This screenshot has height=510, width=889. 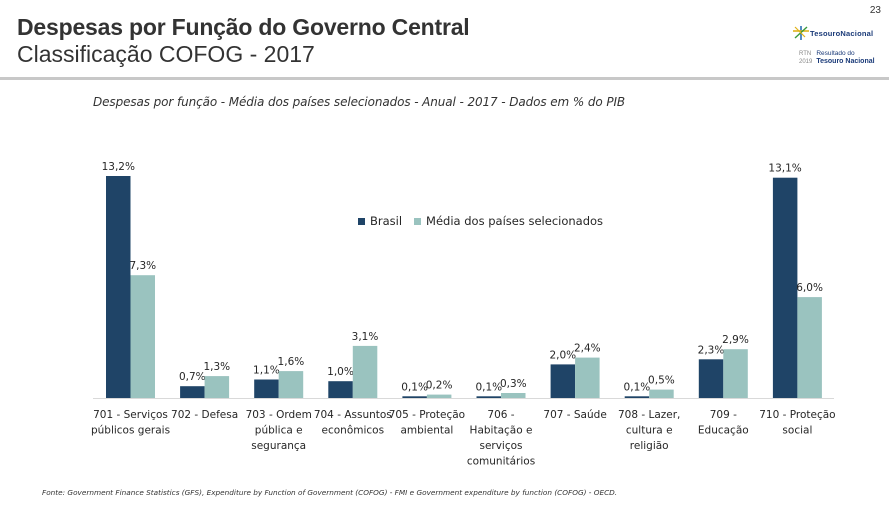 I want to click on legend-label-brasil: Brasil, so click(x=386, y=221).